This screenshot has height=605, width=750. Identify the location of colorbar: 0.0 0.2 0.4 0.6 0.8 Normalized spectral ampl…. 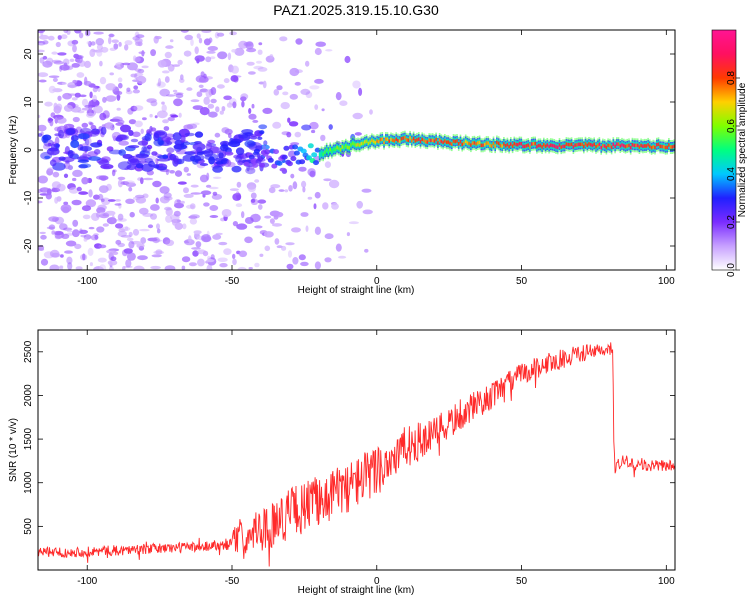
(729, 153).